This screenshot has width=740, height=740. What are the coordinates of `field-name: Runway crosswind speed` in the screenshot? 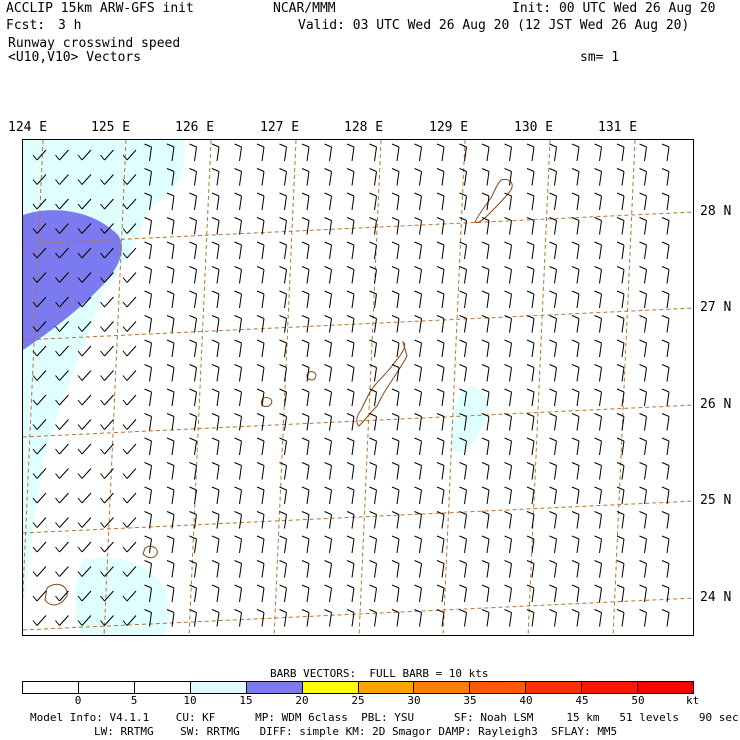 It's located at (94, 43).